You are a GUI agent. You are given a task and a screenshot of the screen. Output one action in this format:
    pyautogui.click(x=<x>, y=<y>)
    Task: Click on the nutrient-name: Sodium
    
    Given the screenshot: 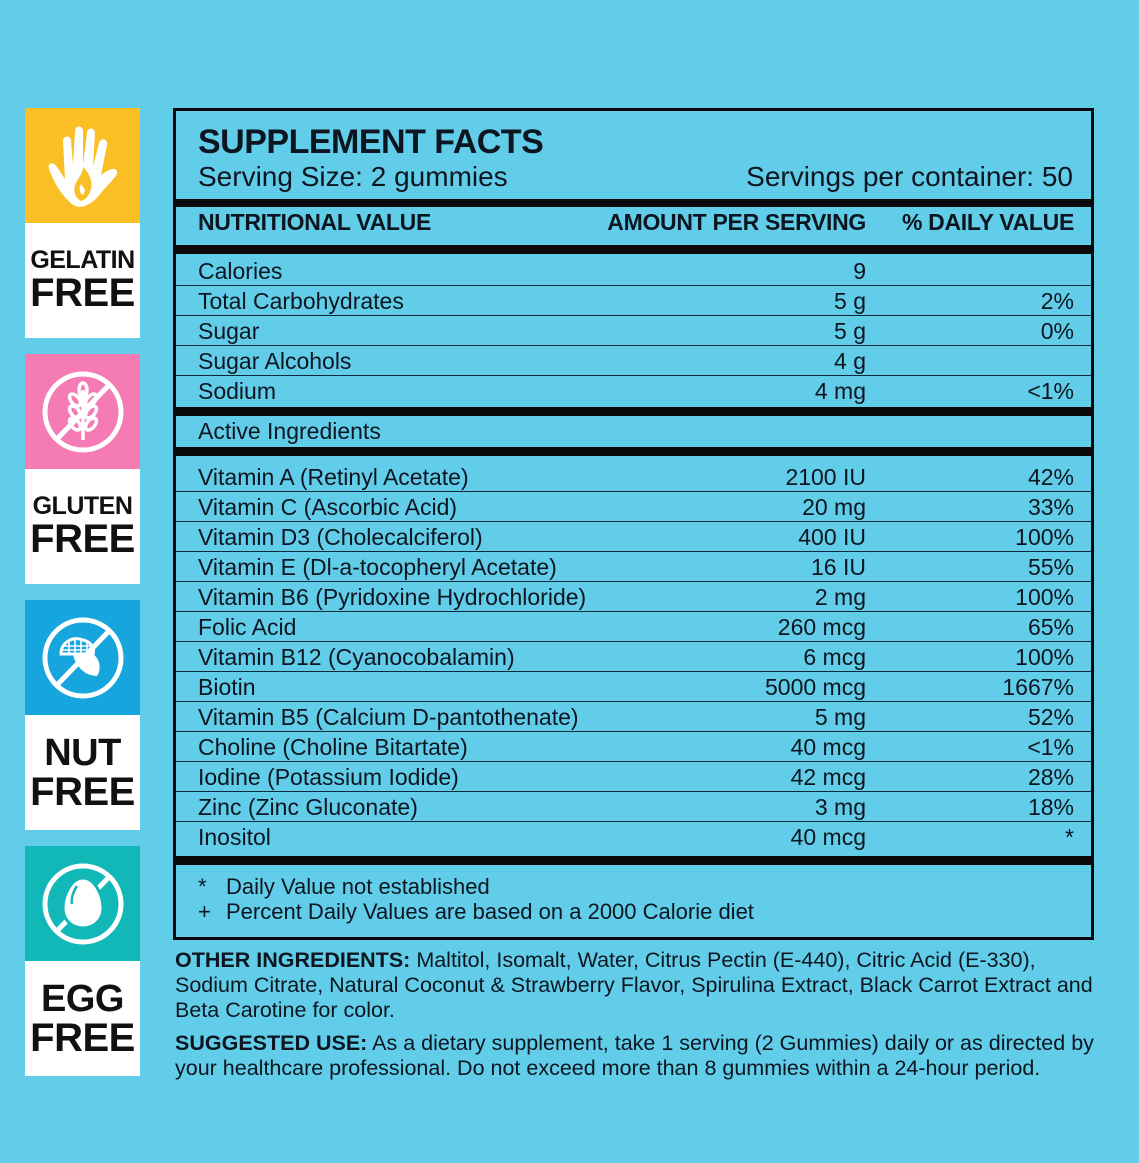 What is the action you would take?
    pyautogui.click(x=237, y=391)
    